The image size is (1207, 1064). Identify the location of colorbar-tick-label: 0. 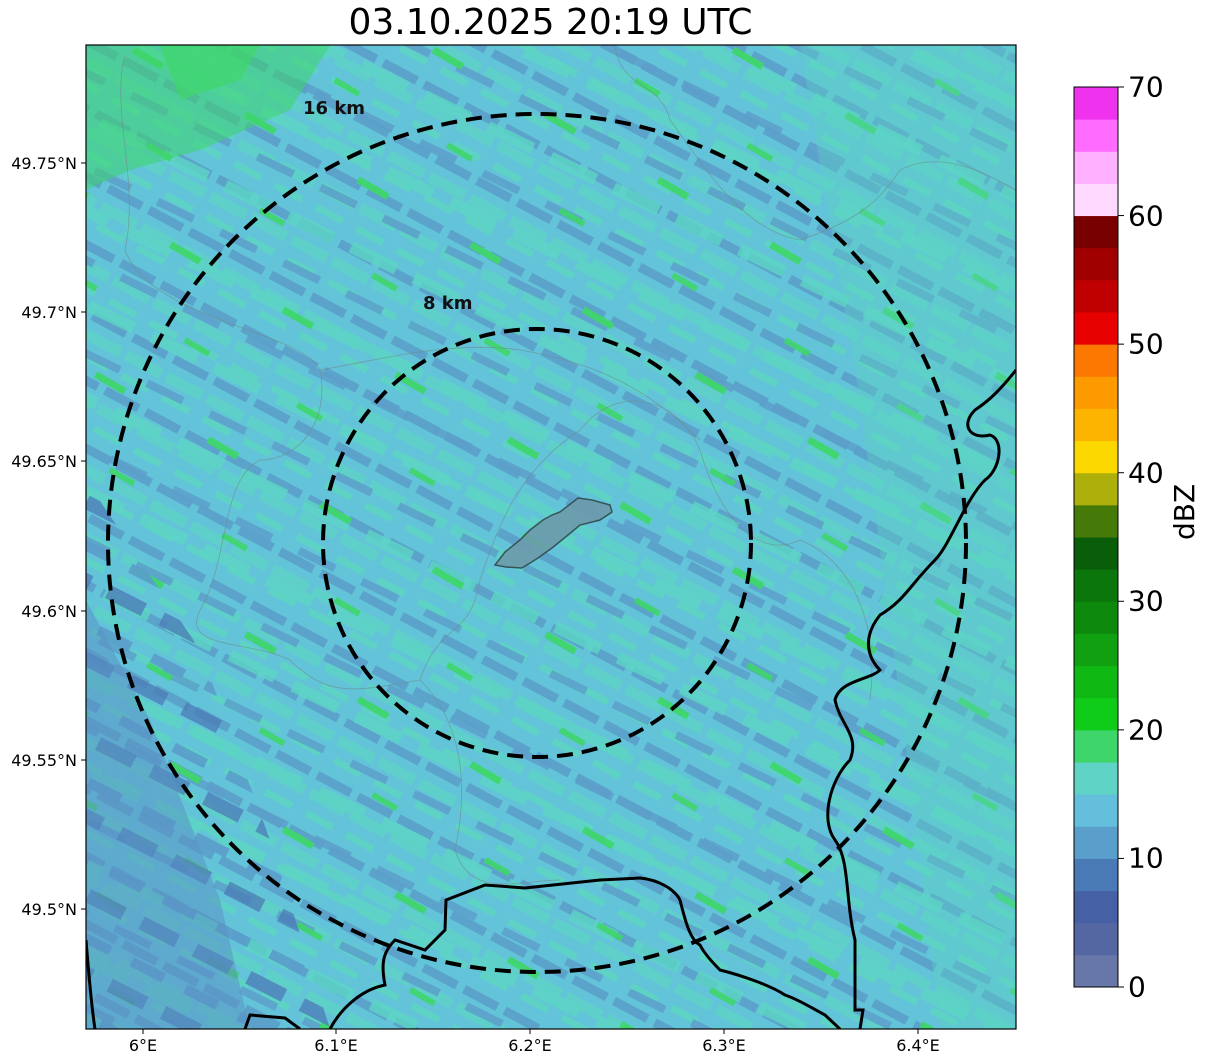
(1137, 987).